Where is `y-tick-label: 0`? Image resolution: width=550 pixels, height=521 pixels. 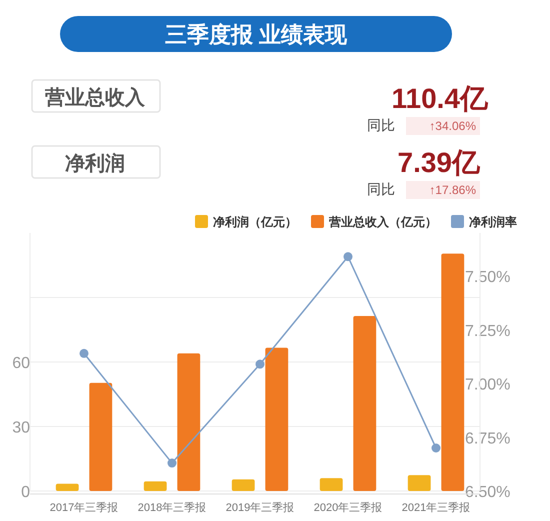 y-tick-label: 0 is located at coordinates (25, 492).